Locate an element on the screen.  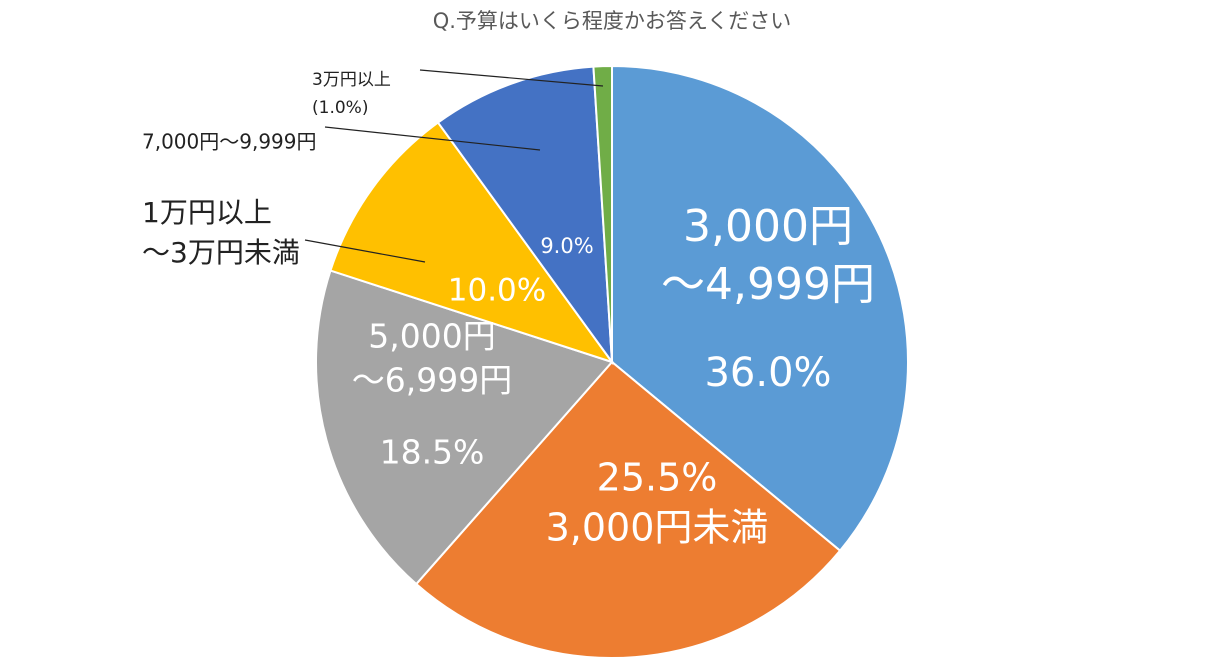
slice-5-leader-line is located at coordinates (432, 138).